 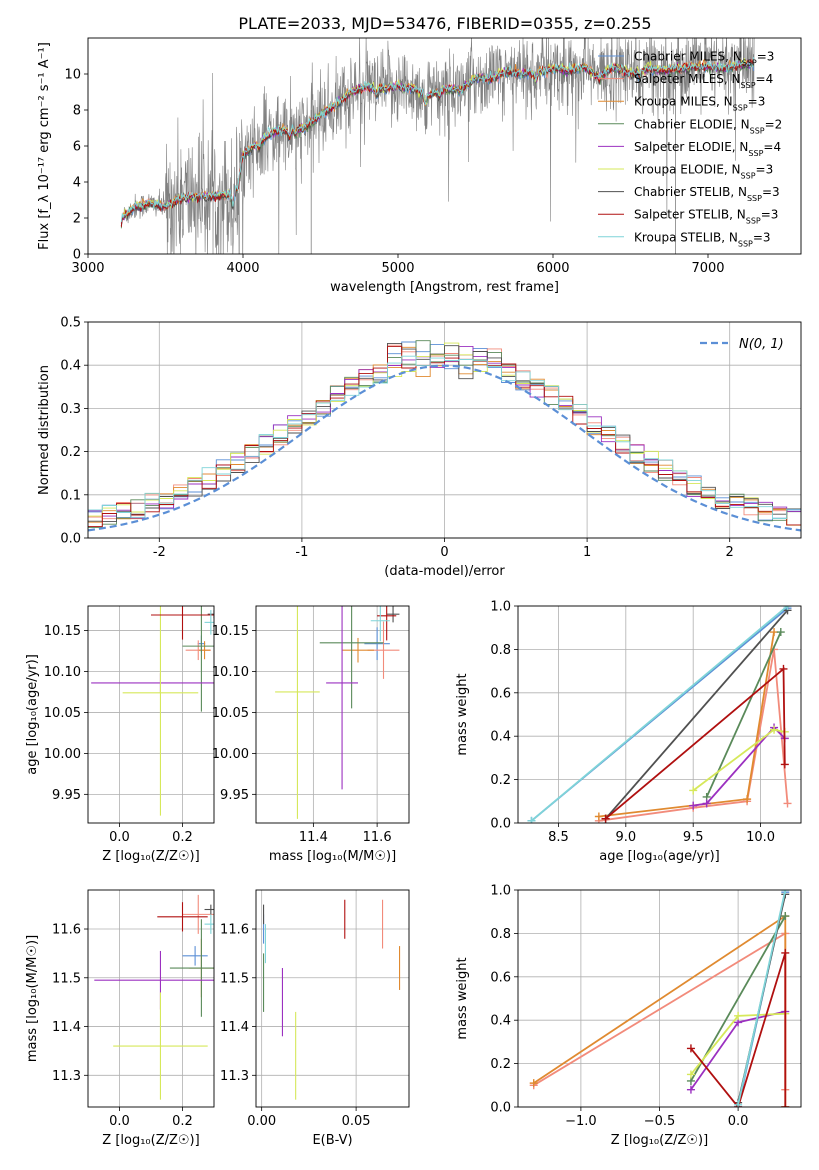 I want to click on legend-label: Salpeter STELIB, NSSP=3, so click(x=706, y=217).